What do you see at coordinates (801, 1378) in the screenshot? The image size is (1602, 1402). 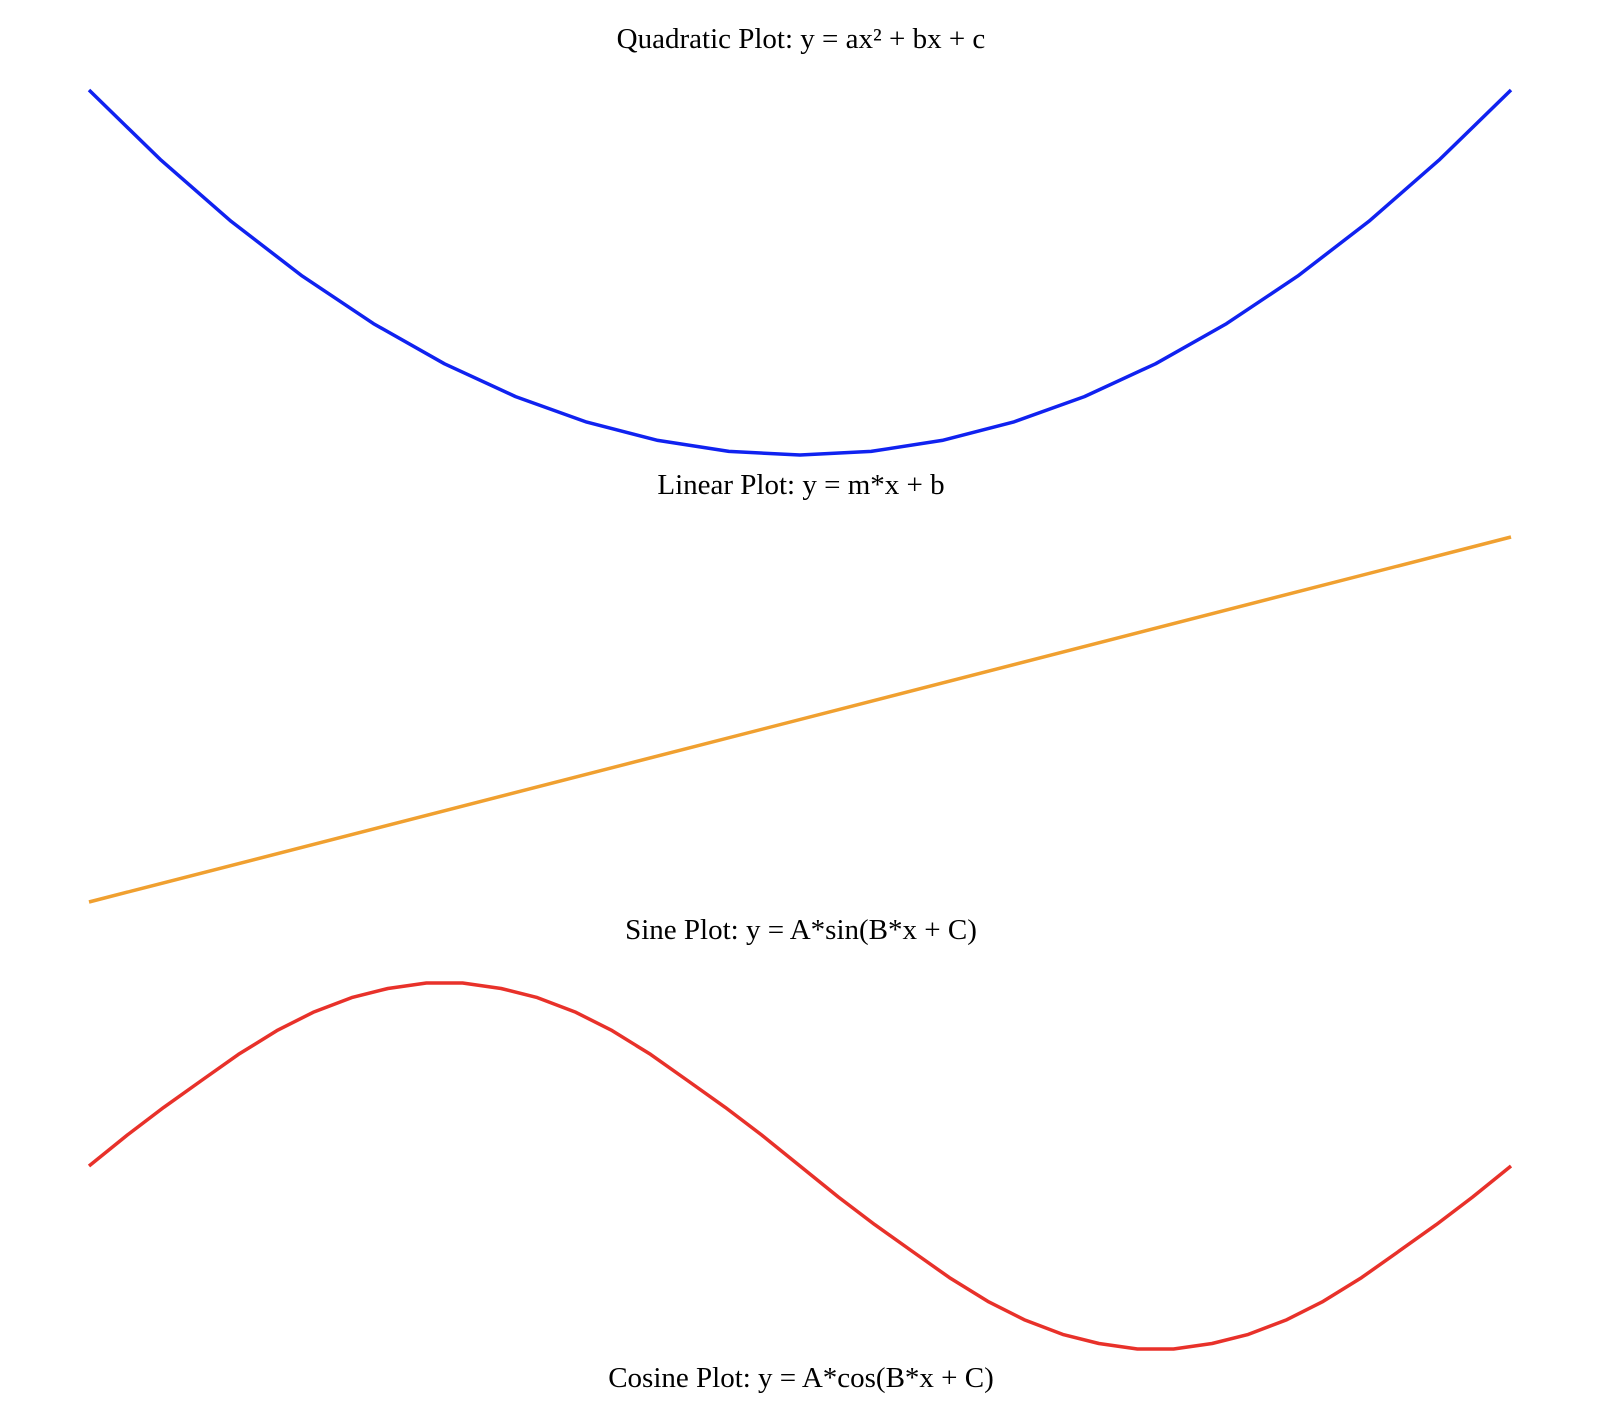 I see `cosine-plot-title: Cosine Plot: y = A*cos(B*x + C)` at bounding box center [801, 1378].